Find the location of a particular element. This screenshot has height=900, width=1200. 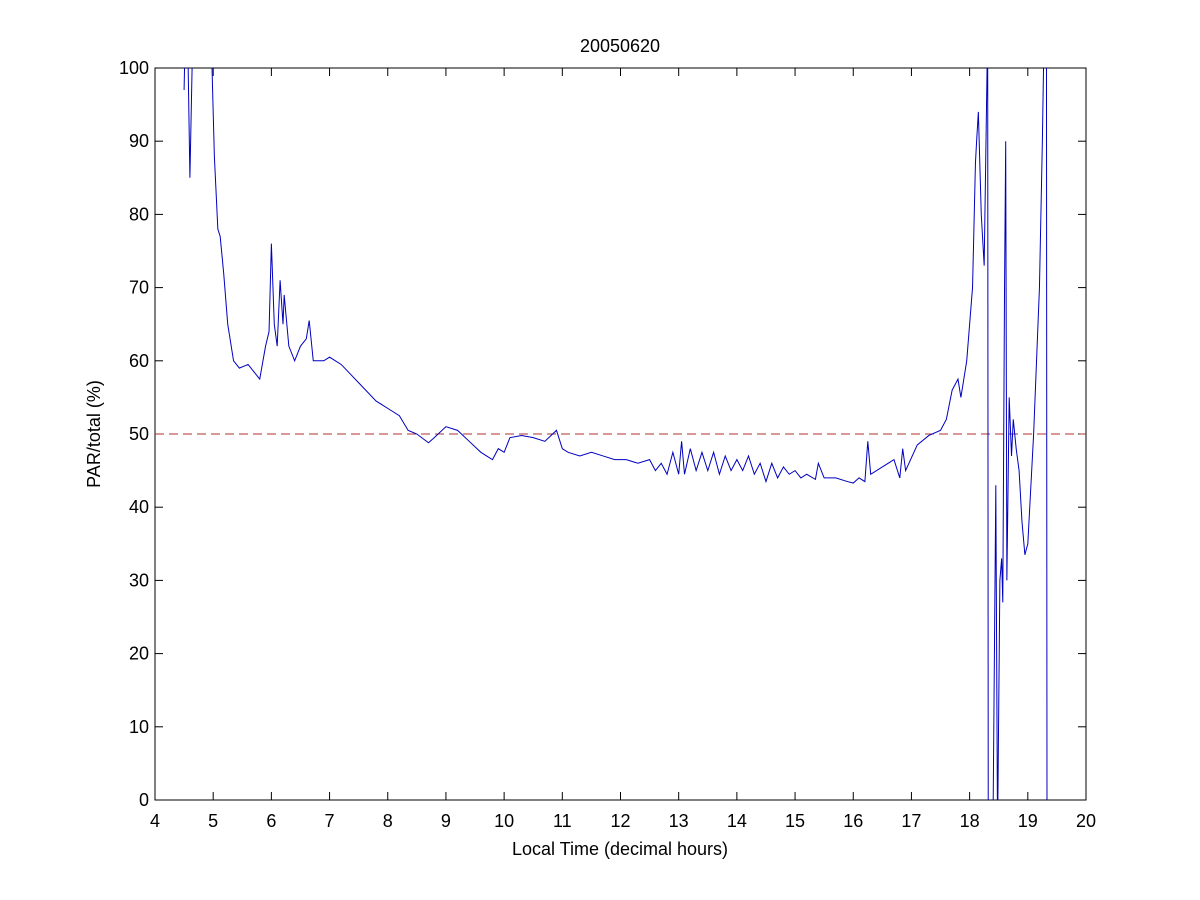

x-tick-label: 15 is located at coordinates (795, 821).